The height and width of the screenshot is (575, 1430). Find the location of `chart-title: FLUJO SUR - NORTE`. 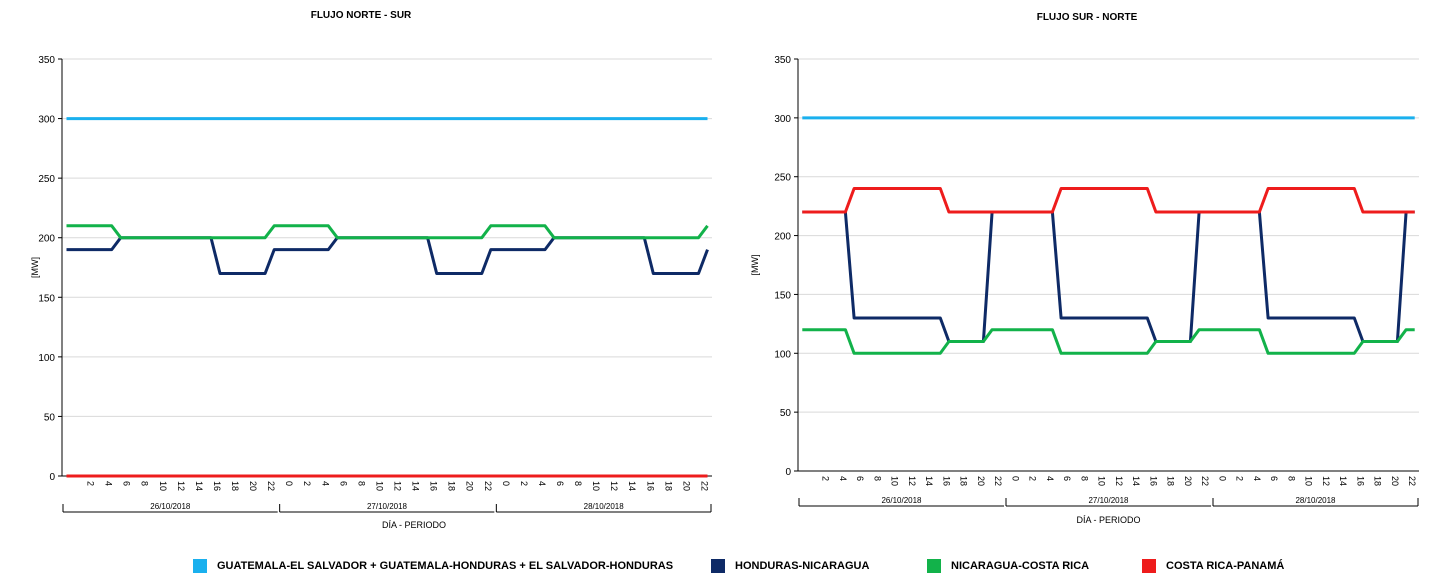

chart-title: FLUJO SUR - NORTE is located at coordinates (1087, 17).